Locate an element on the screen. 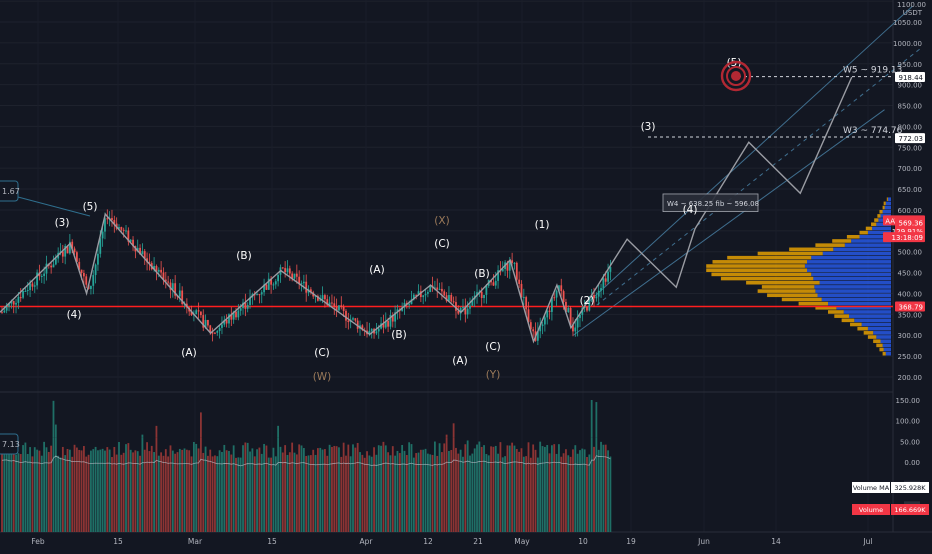 This screenshot has width=932, height=554. price-tag-bg is located at coordinates (910, 76).